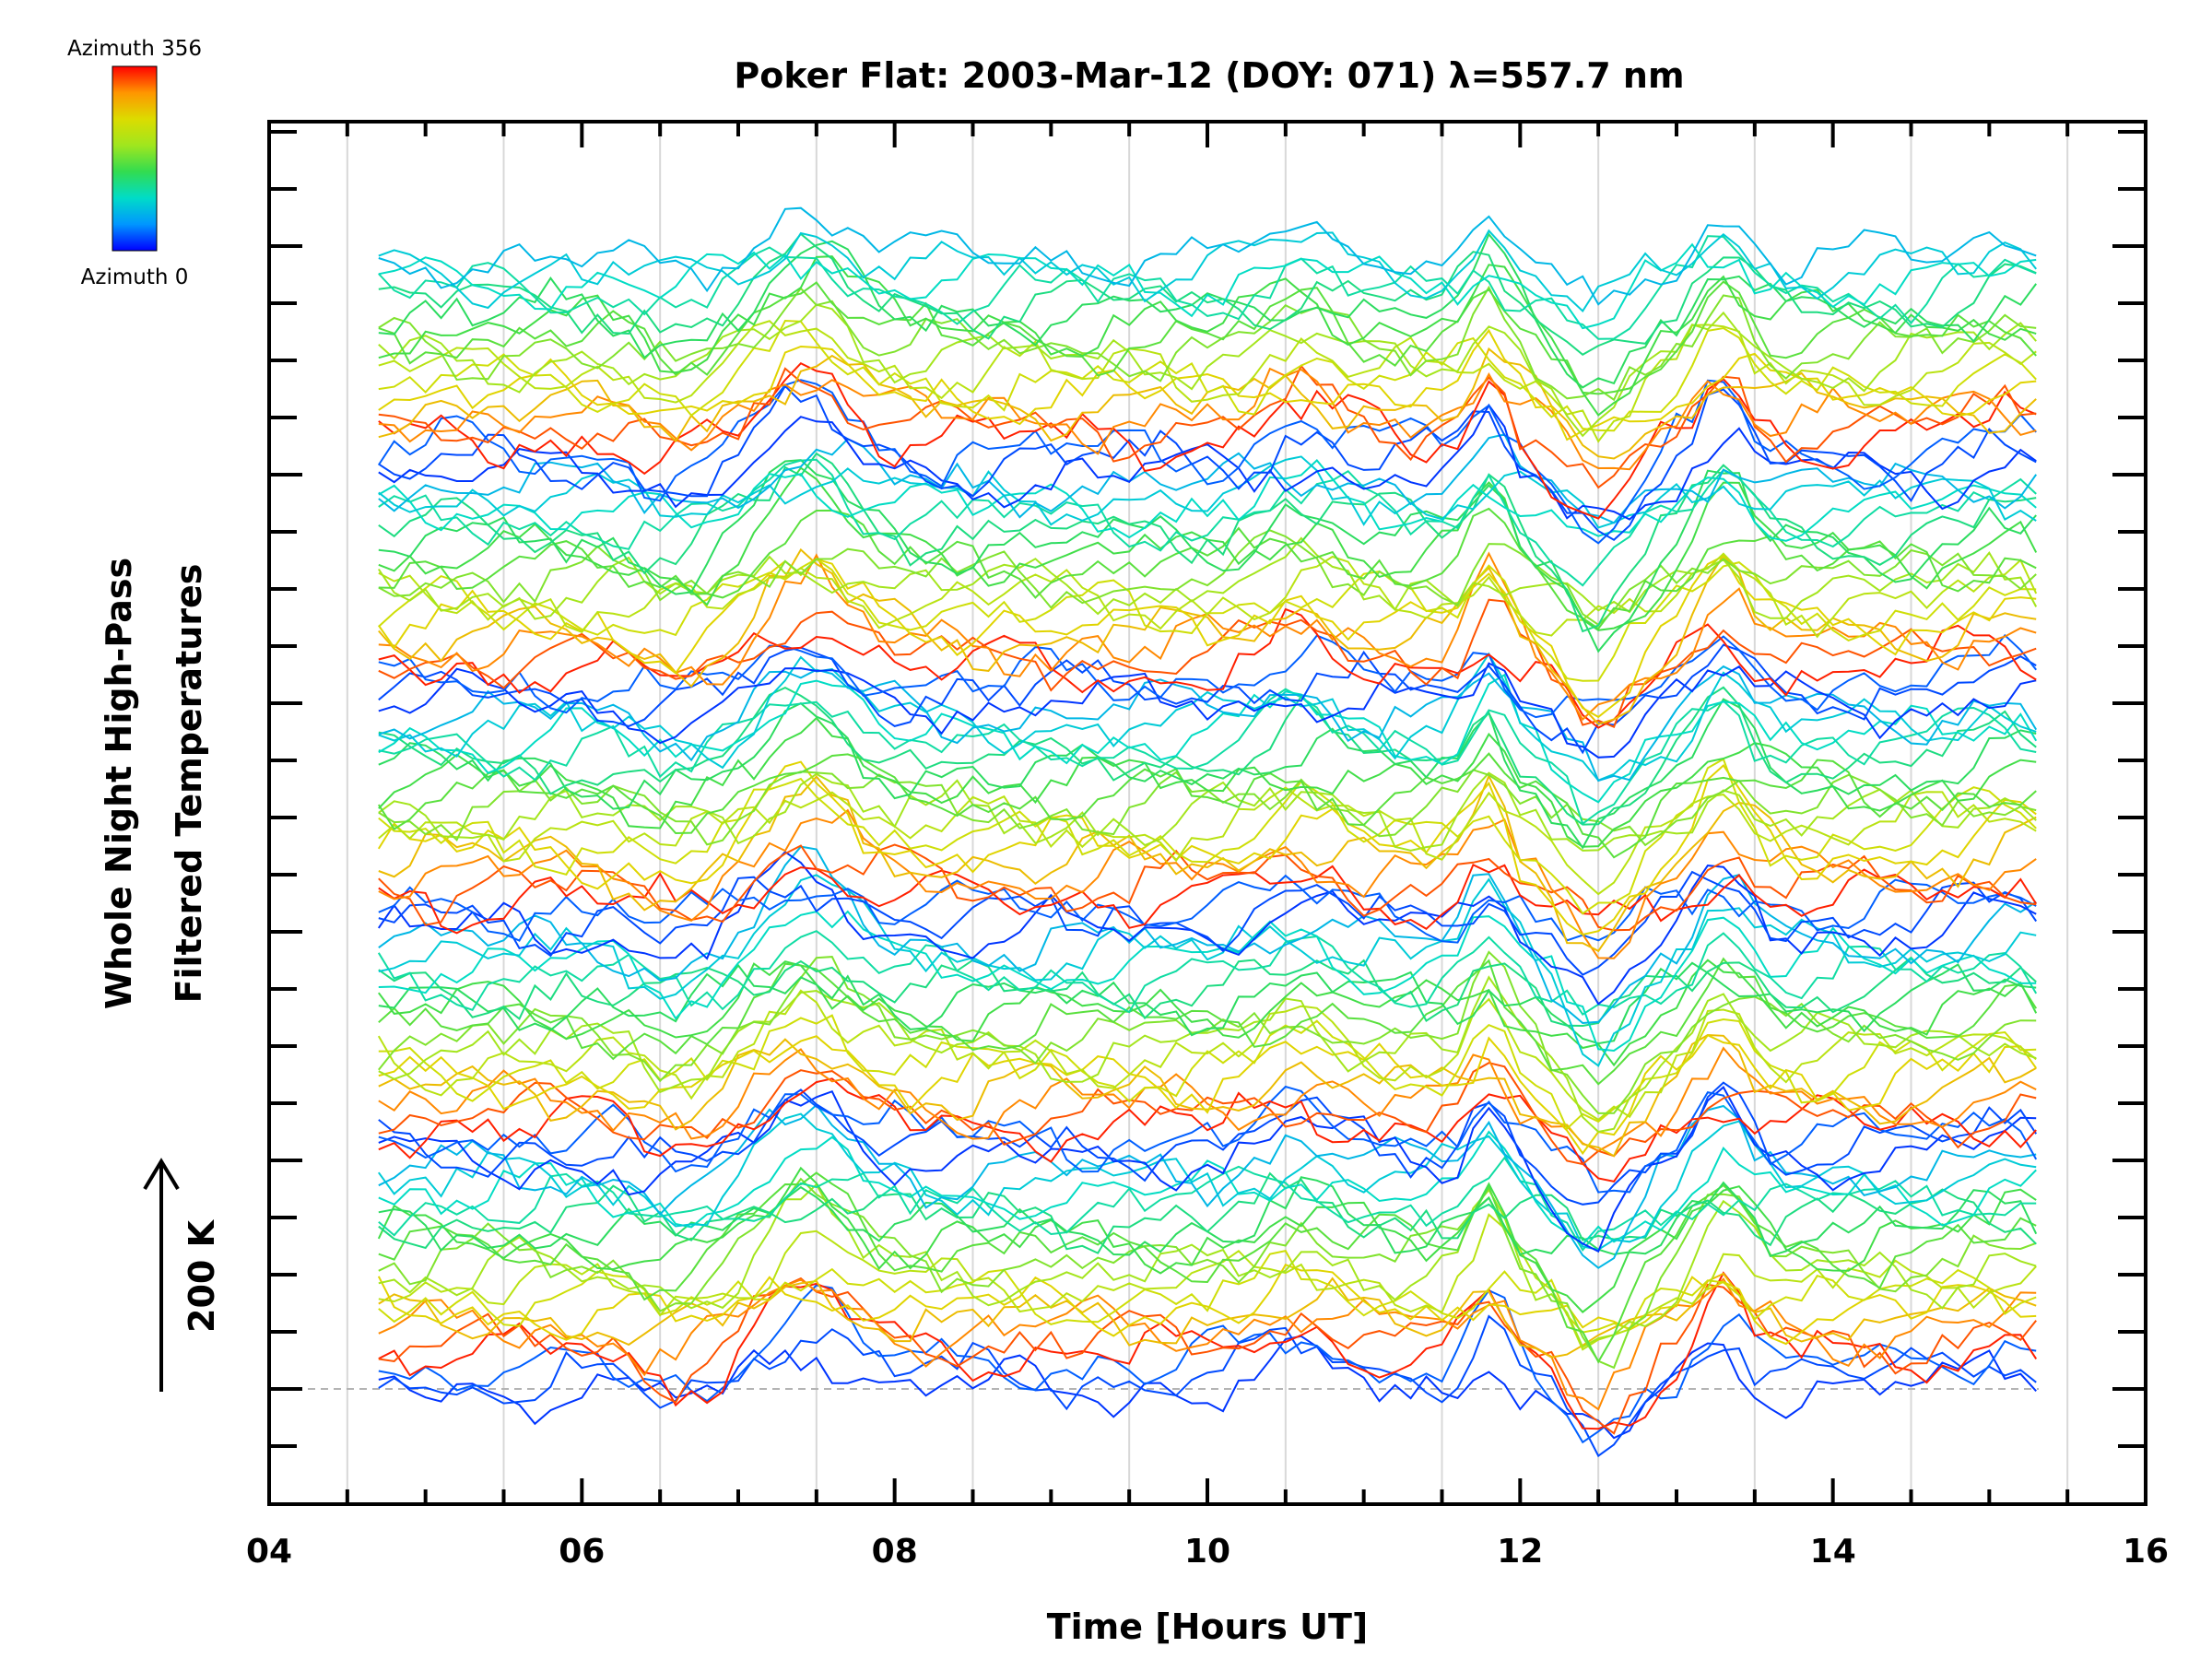 This screenshot has height=1659, width=2212. What do you see at coordinates (134, 49) in the screenshot?
I see `colorbar-top-label: Azimuth 356` at bounding box center [134, 49].